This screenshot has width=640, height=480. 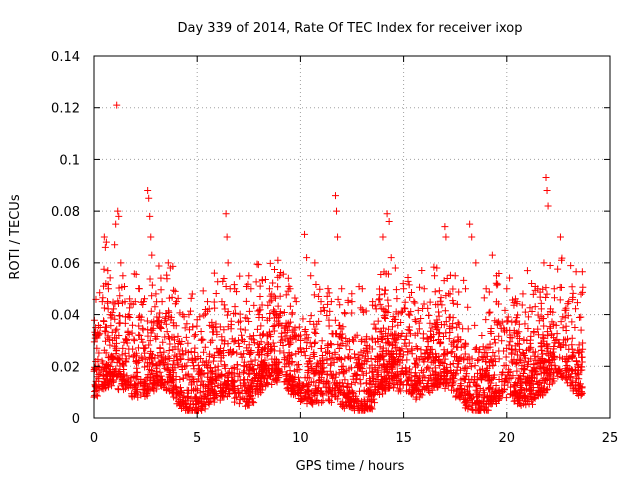 What do you see at coordinates (65, 212) in the screenshot?
I see `y-tick-label: 0.08` at bounding box center [65, 212].